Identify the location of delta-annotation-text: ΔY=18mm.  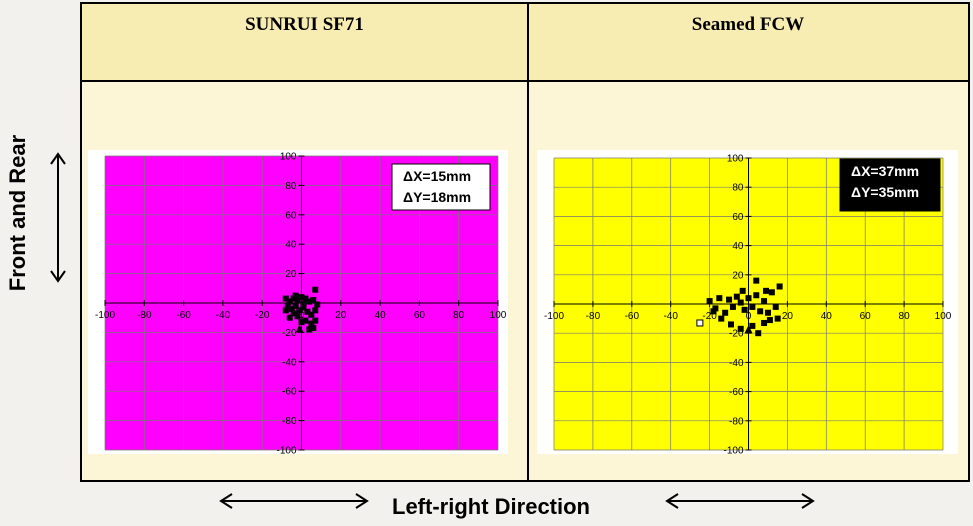
(437, 197).